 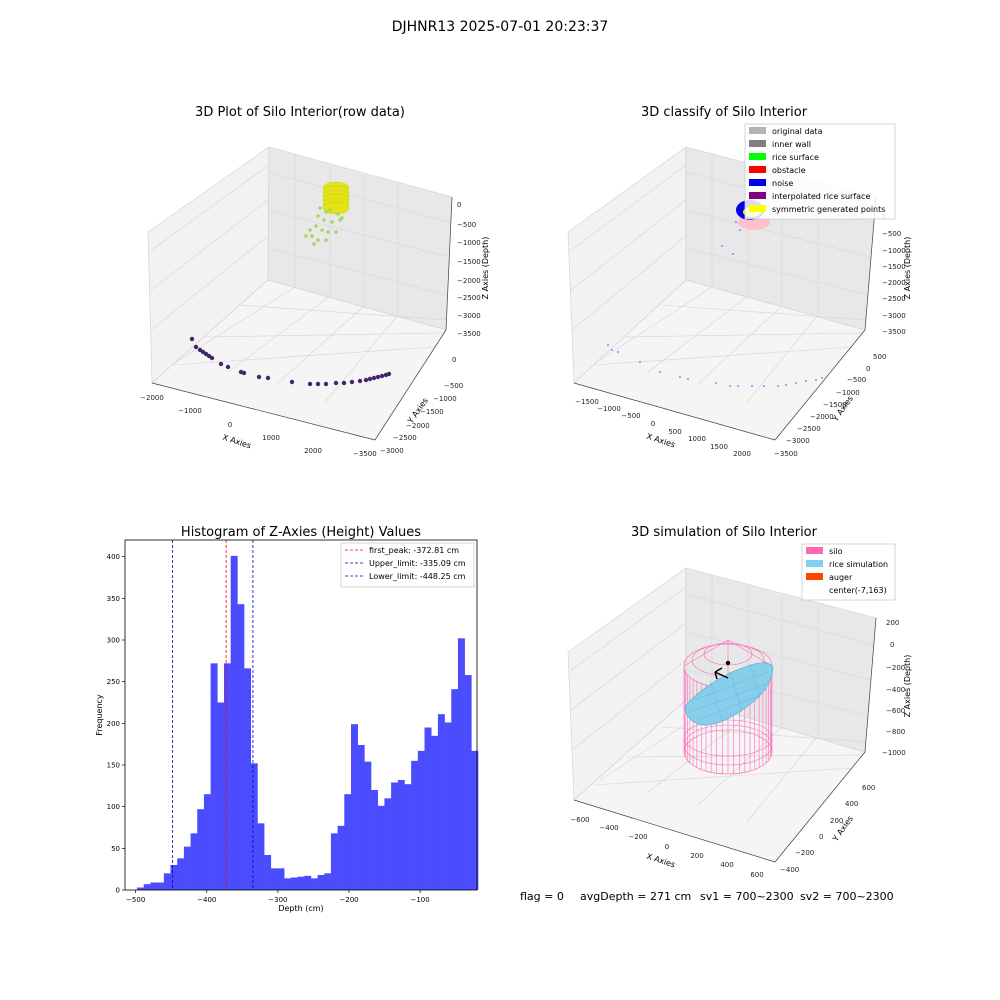 What do you see at coordinates (113, 599) in the screenshot?
I see `y-tick-label: 350` at bounding box center [113, 599].